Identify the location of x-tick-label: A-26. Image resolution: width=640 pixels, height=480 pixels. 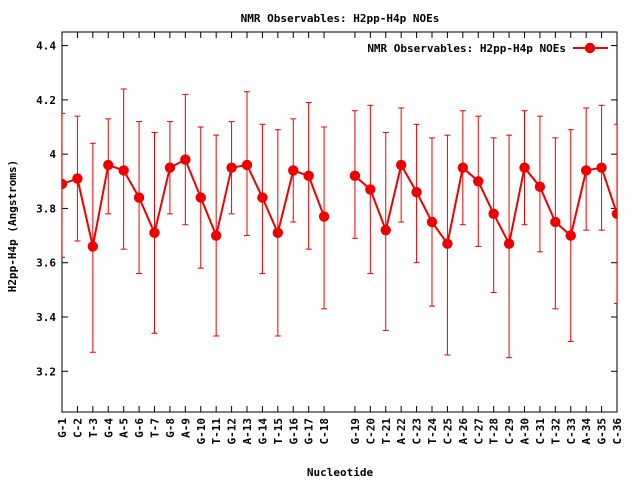
(463, 431).